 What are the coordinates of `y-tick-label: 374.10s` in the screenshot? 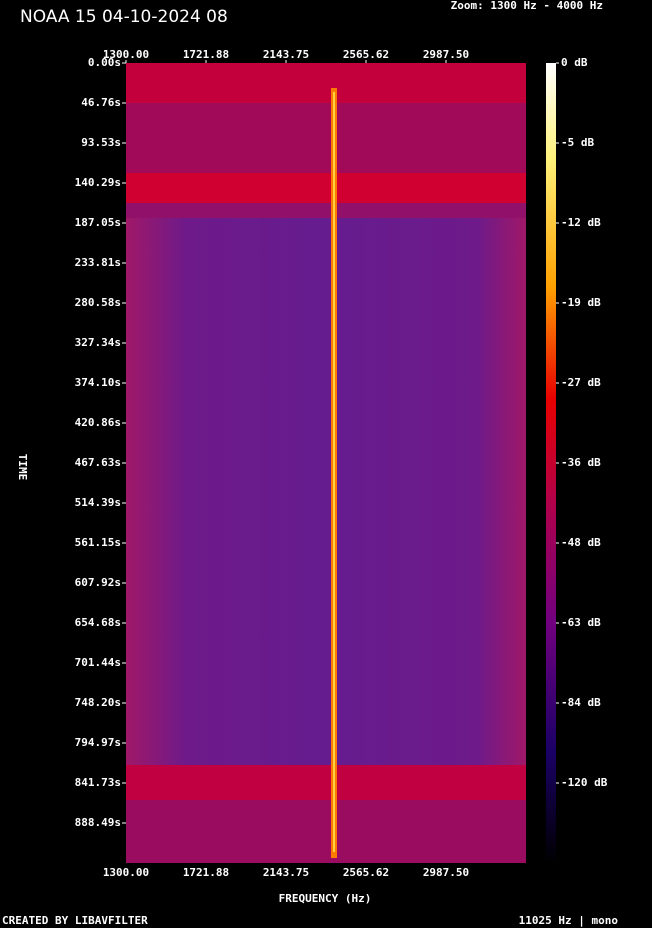 It's located at (98, 382).